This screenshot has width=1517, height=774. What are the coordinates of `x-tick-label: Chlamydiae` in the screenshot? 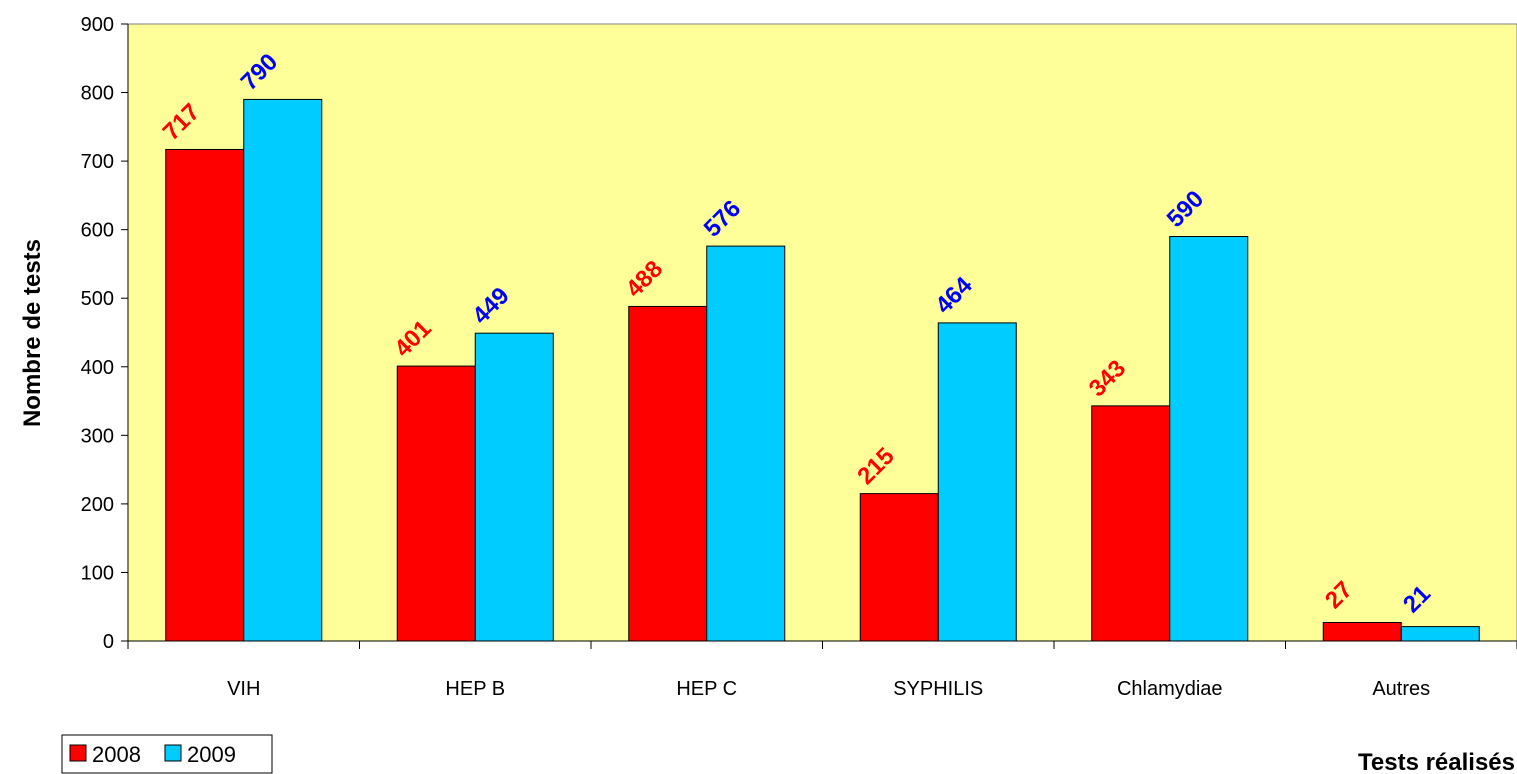 It's located at (1170, 689).